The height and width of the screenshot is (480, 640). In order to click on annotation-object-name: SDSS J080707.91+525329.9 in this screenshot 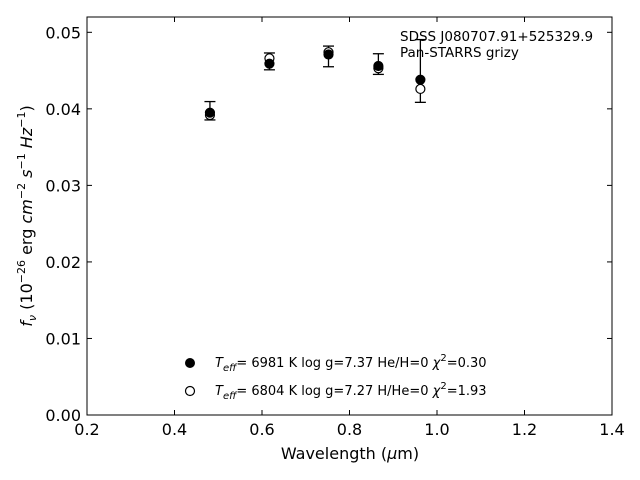, I will do `click(496, 37)`.